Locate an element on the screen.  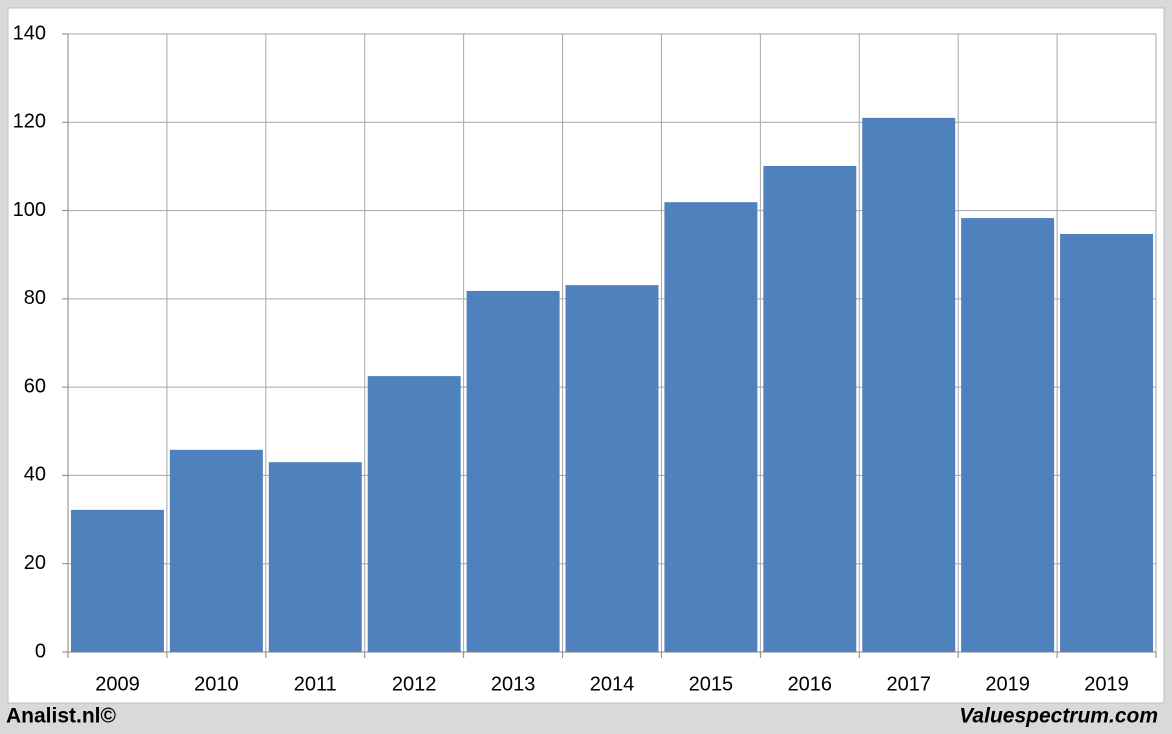
x-tick-label: 2014 is located at coordinates (612, 684).